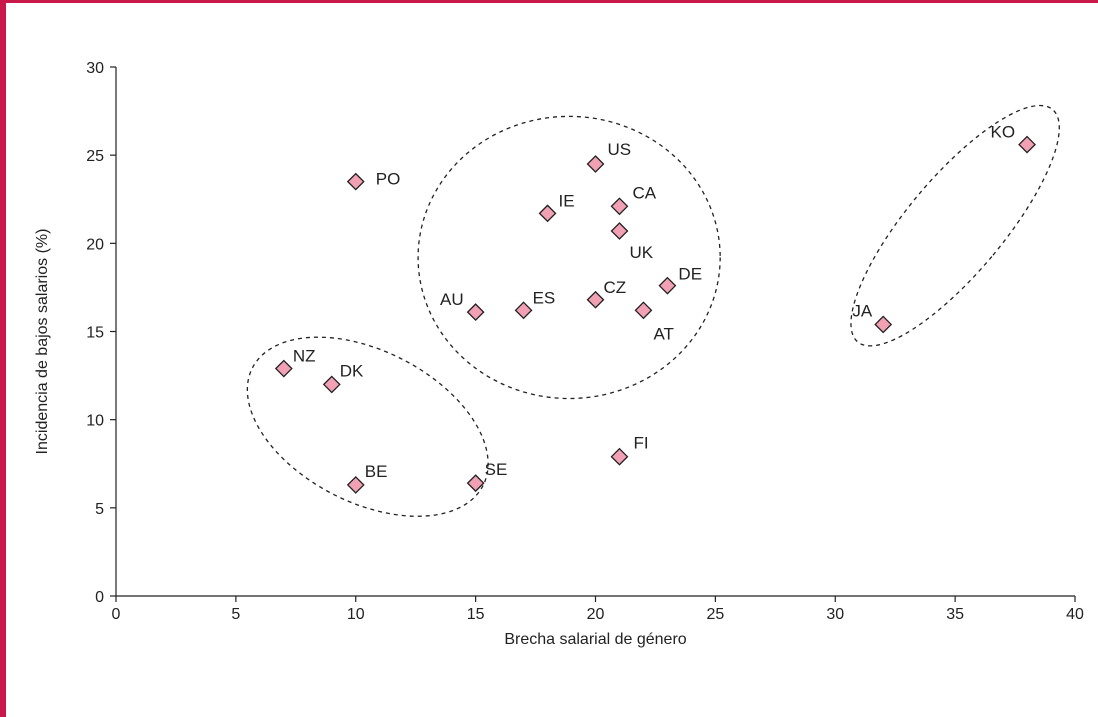  Describe the element at coordinates (1075, 614) in the screenshot. I see `x-tick-label: 40` at that location.